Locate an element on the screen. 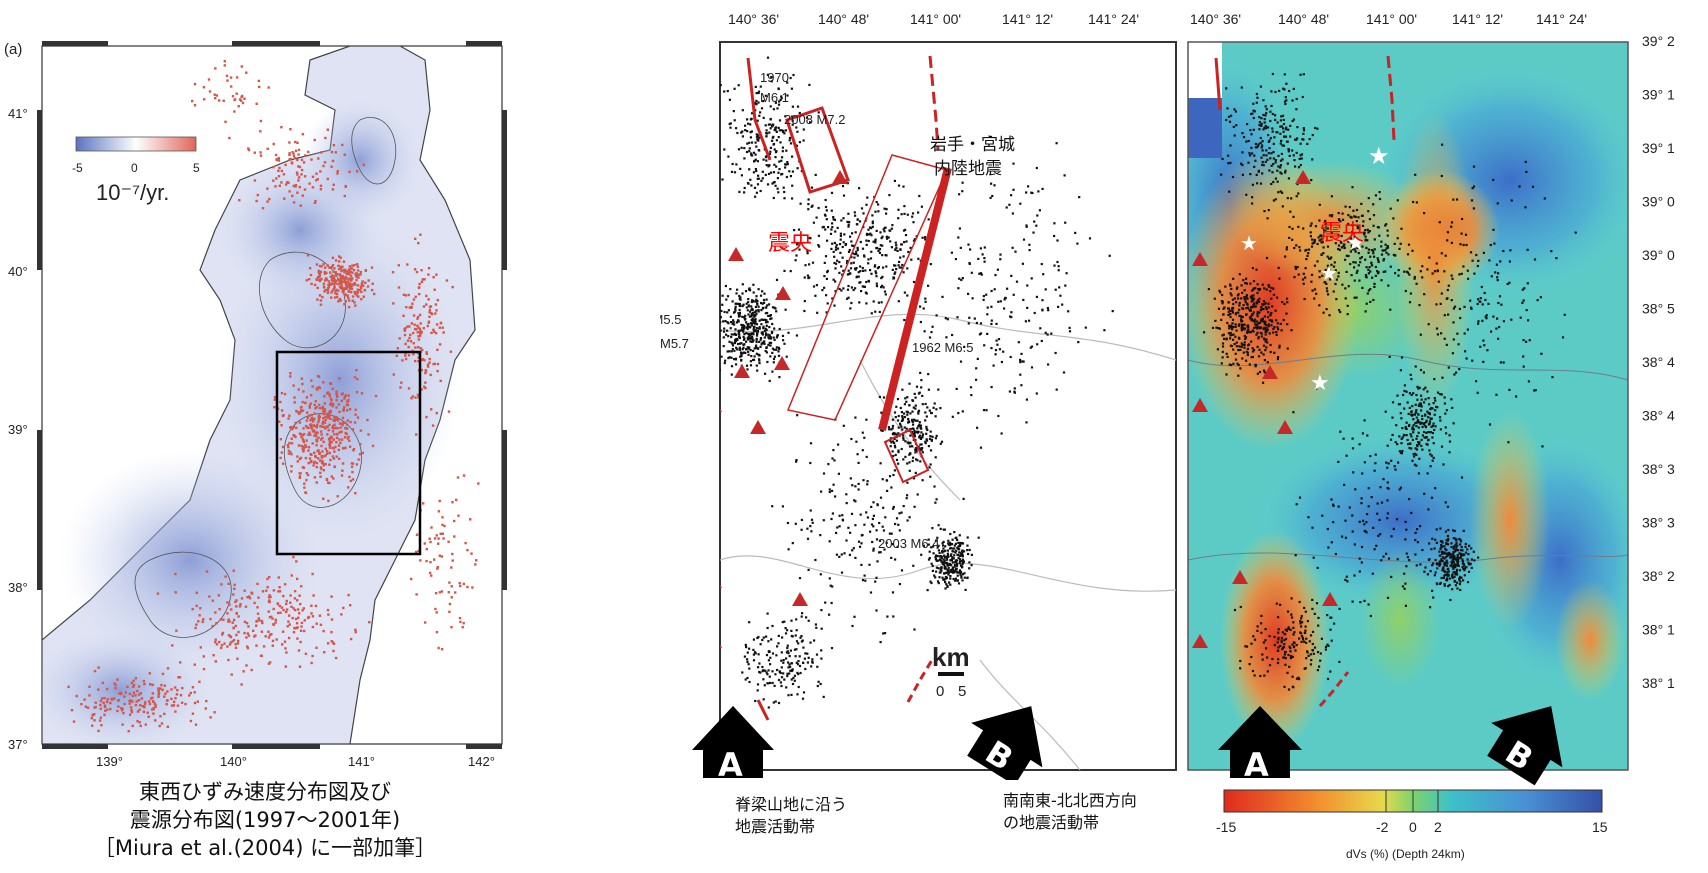  top-lon-label: 140° 36' is located at coordinates (753, 19).